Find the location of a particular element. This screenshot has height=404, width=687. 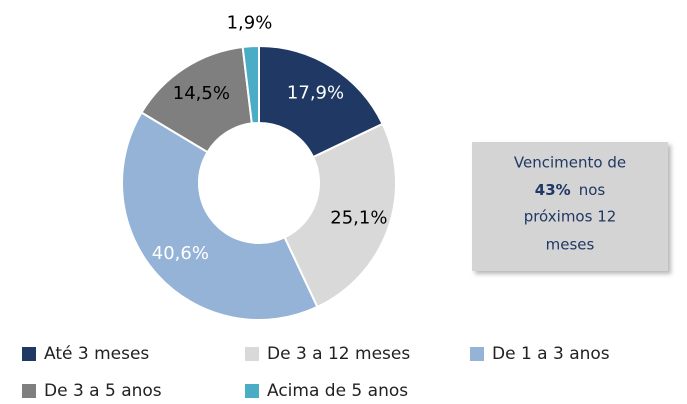

annotation-line: 43% nos is located at coordinates (570, 190).